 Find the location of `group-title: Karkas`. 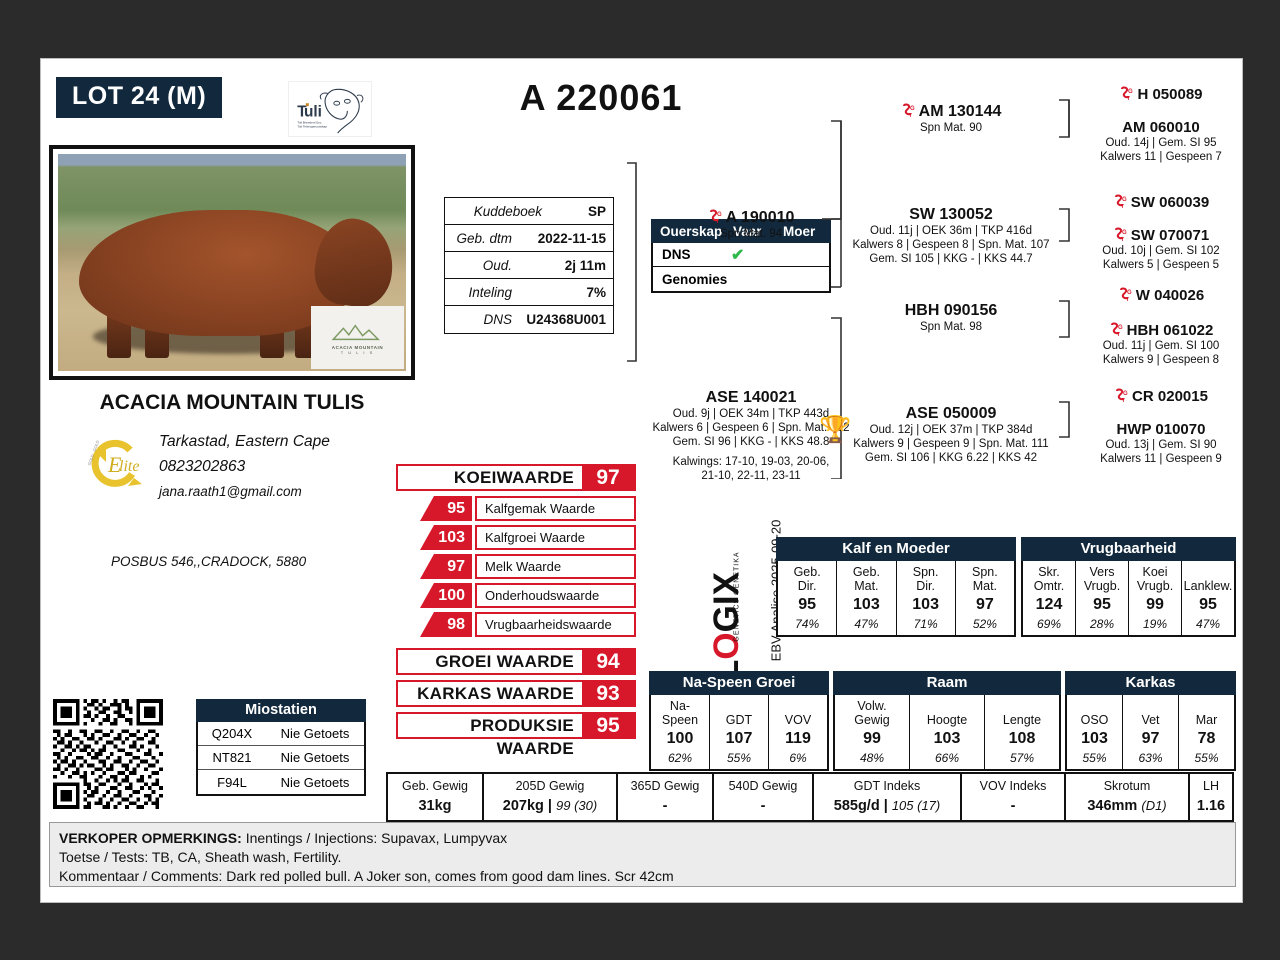

group-title: Karkas is located at coordinates (1150, 683).